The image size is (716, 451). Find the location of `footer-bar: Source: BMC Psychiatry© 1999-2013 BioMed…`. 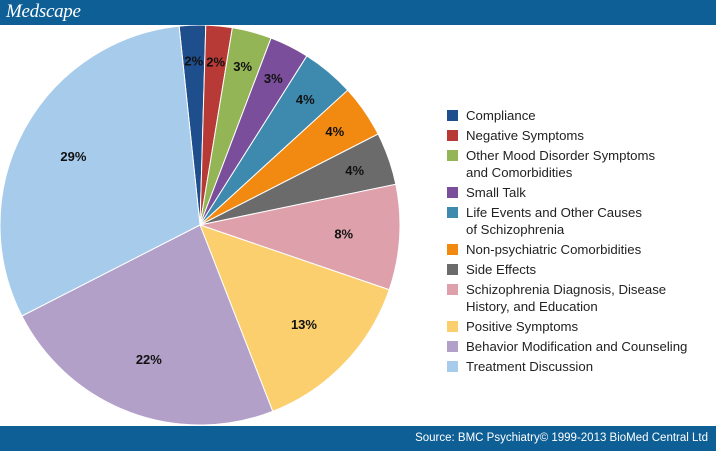

footer-bar: Source: BMC Psychiatry© 1999-2013 BioMed… is located at coordinates (358, 438).